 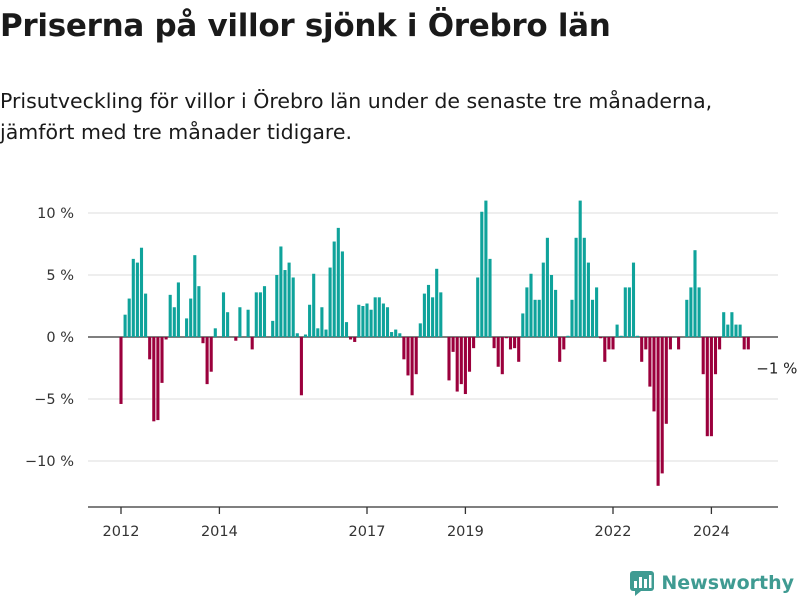 What do you see at coordinates (367, 532) in the screenshot?
I see `x-tick-label: 2017` at bounding box center [367, 532].